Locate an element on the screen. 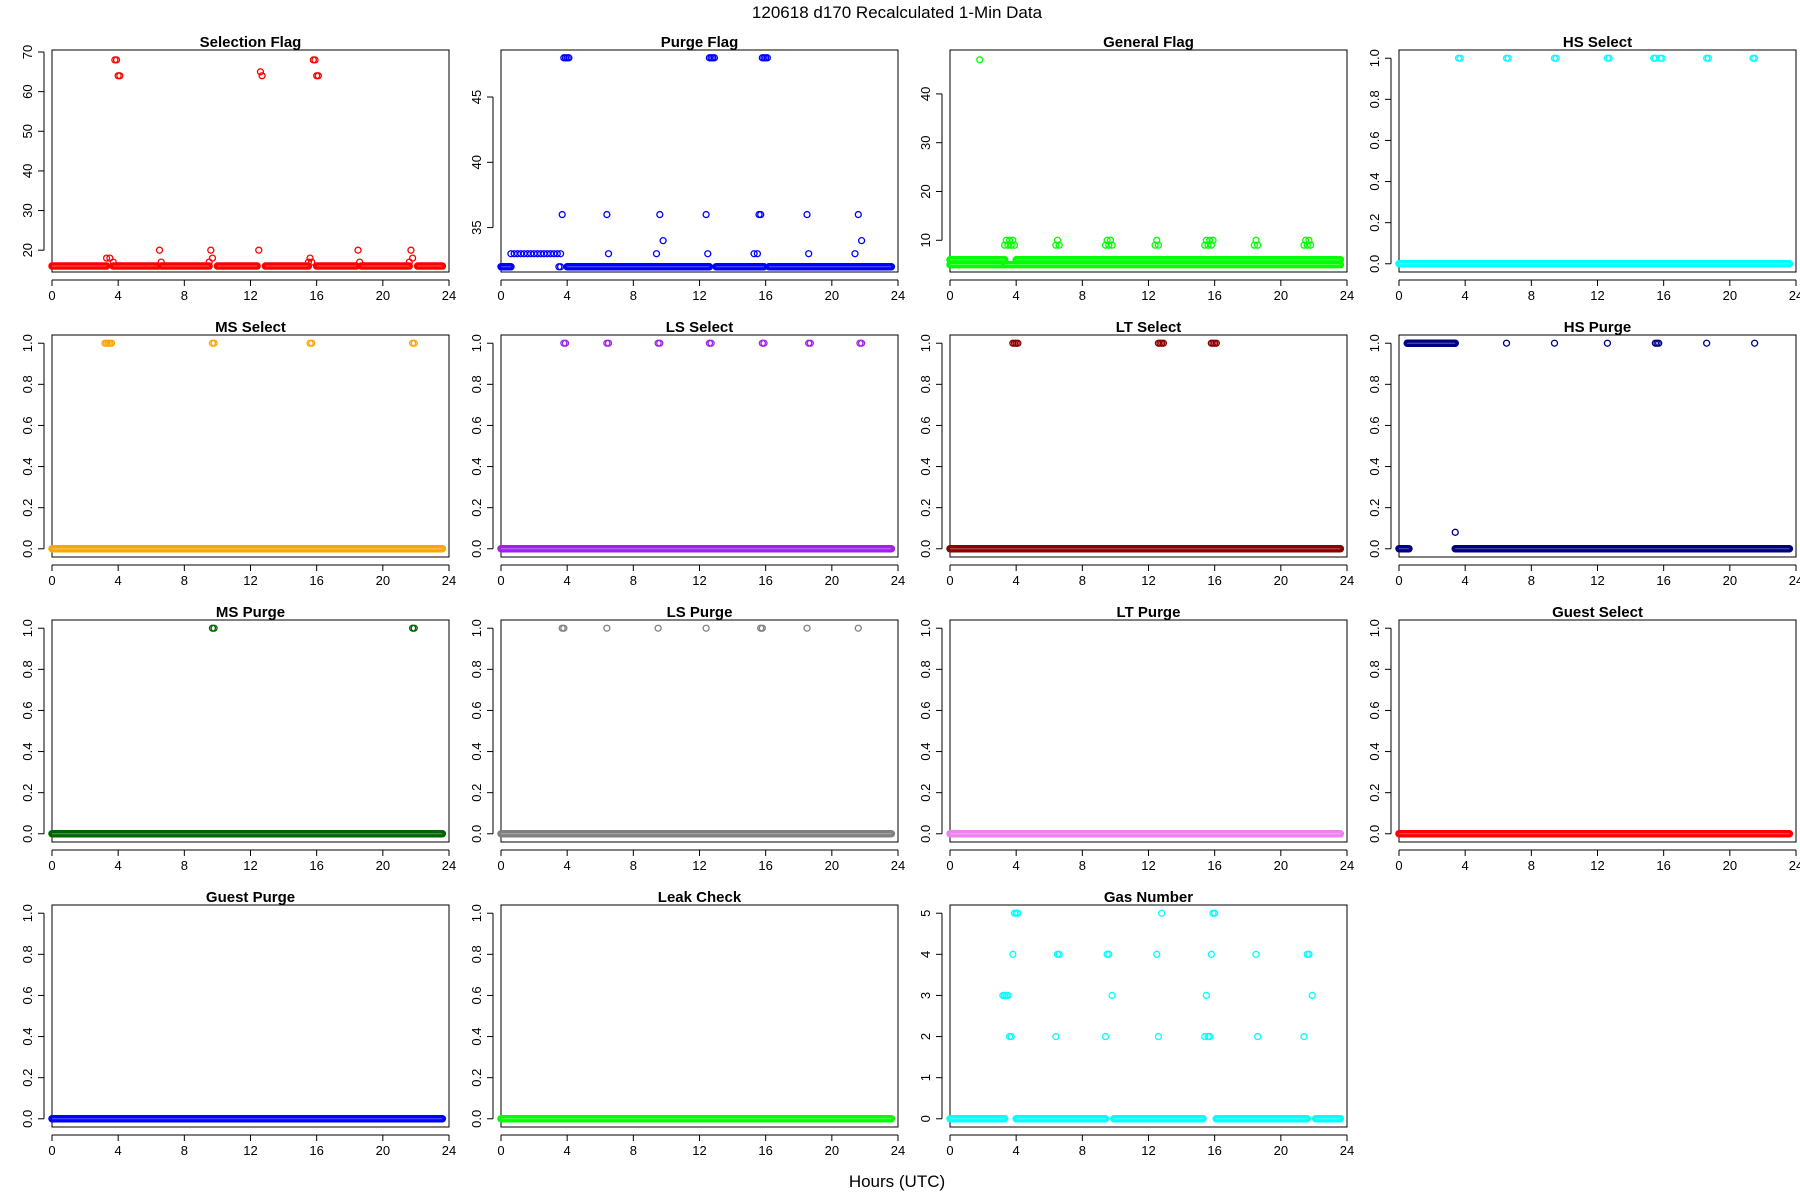  panel-lt-select: LT Select 0 4 8 12 16 20 24 0.0 0.2 0.4 0.6 0.8 1.0 is located at coordinates (1136, 453).